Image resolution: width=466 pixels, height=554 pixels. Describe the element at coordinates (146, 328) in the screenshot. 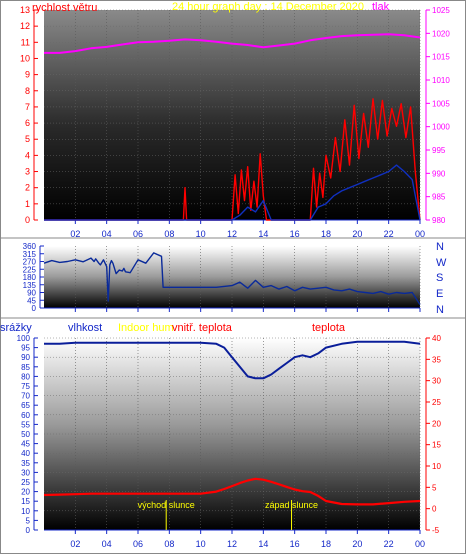

I see `indoor-hum-title: Indoor hum` at that location.